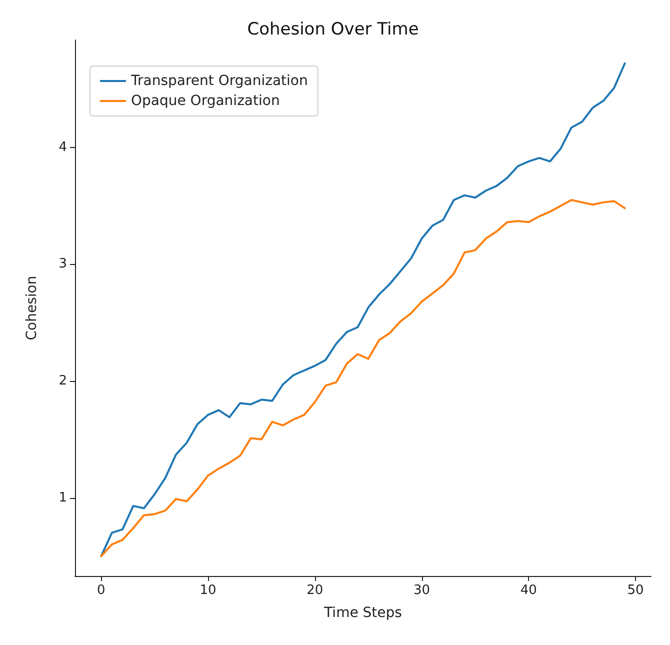  What do you see at coordinates (422, 590) in the screenshot?
I see `x-tick-label: 30` at bounding box center [422, 590].